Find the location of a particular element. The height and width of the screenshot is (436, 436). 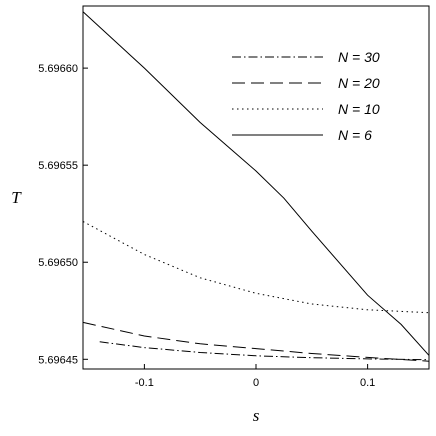

legend: N = 30 N = 20 N = 10 N = 6 is located at coordinates (306, 96).